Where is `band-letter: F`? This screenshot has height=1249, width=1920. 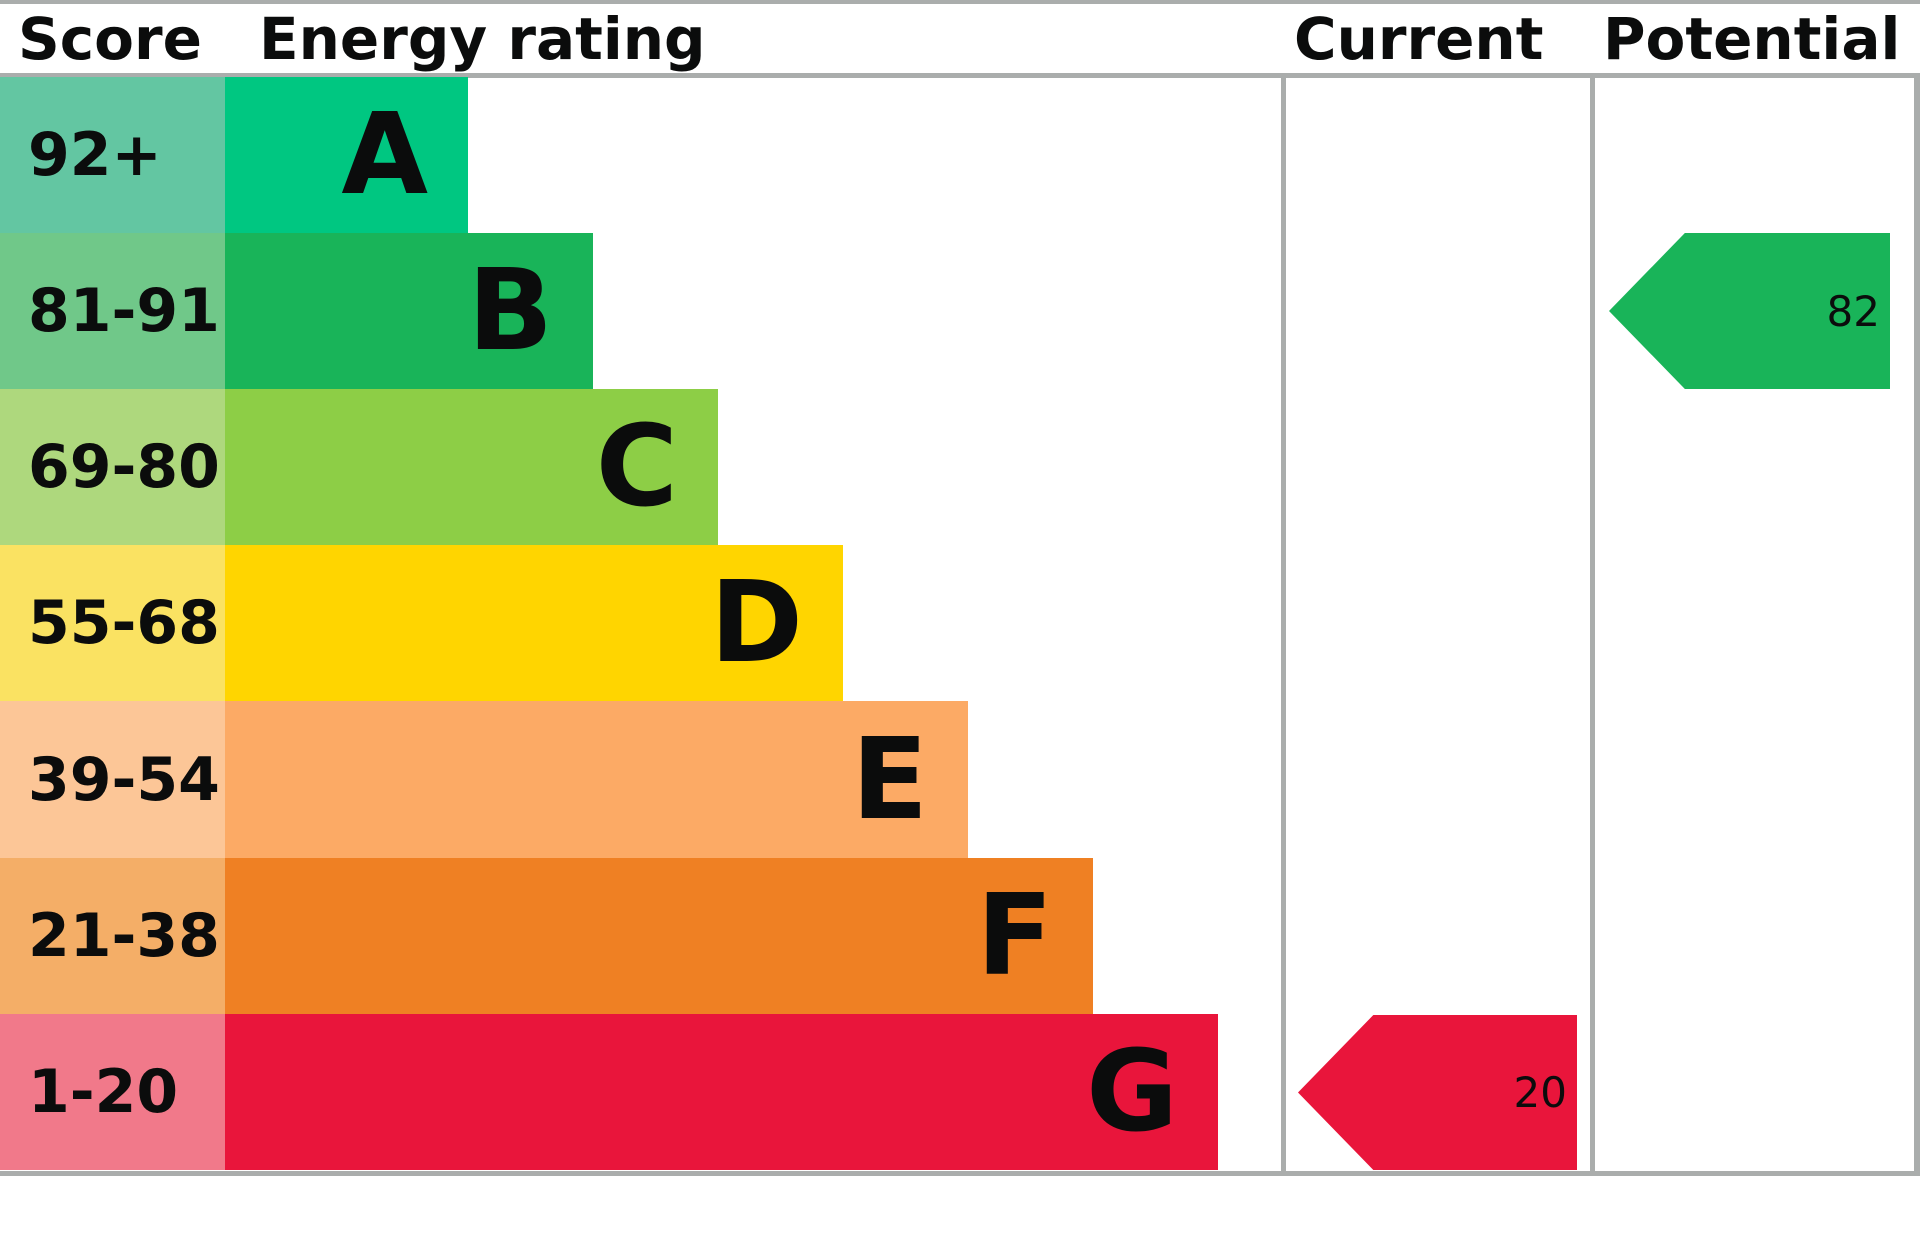 band-letter: F is located at coordinates (1014, 936).